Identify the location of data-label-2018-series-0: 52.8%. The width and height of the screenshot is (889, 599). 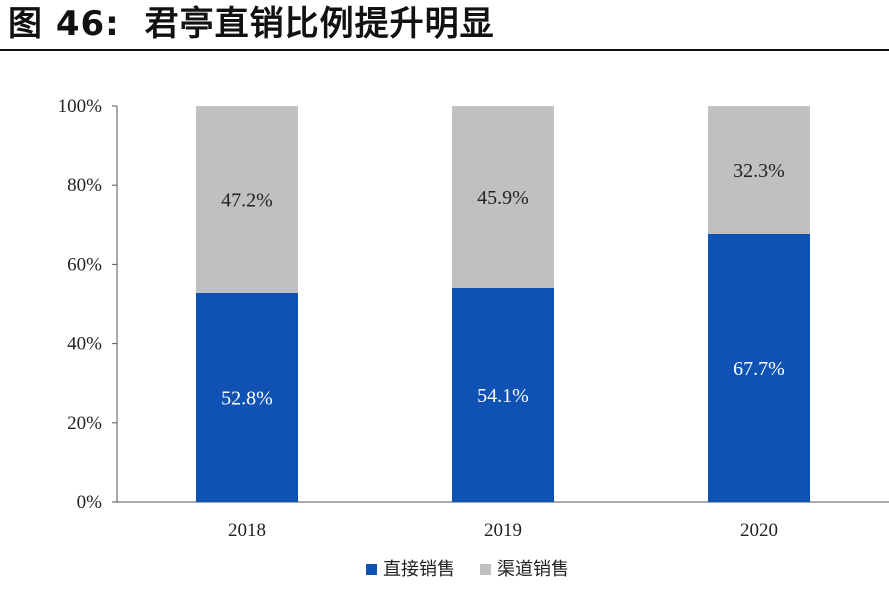
(247, 398).